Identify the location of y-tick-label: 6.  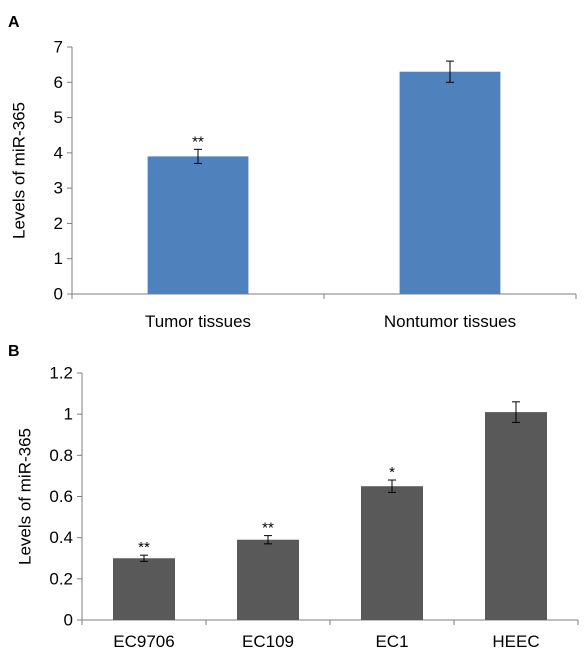
(58, 82).